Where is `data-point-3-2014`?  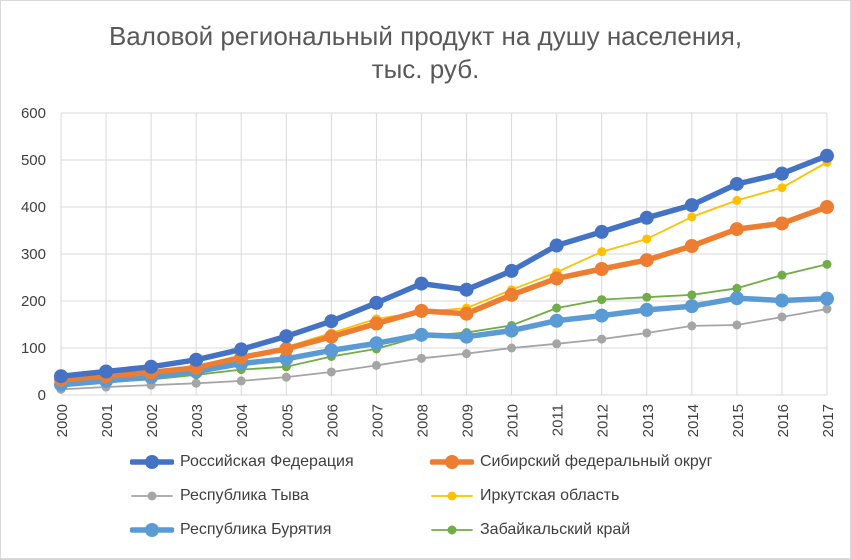
data-point-3-2014 is located at coordinates (692, 217).